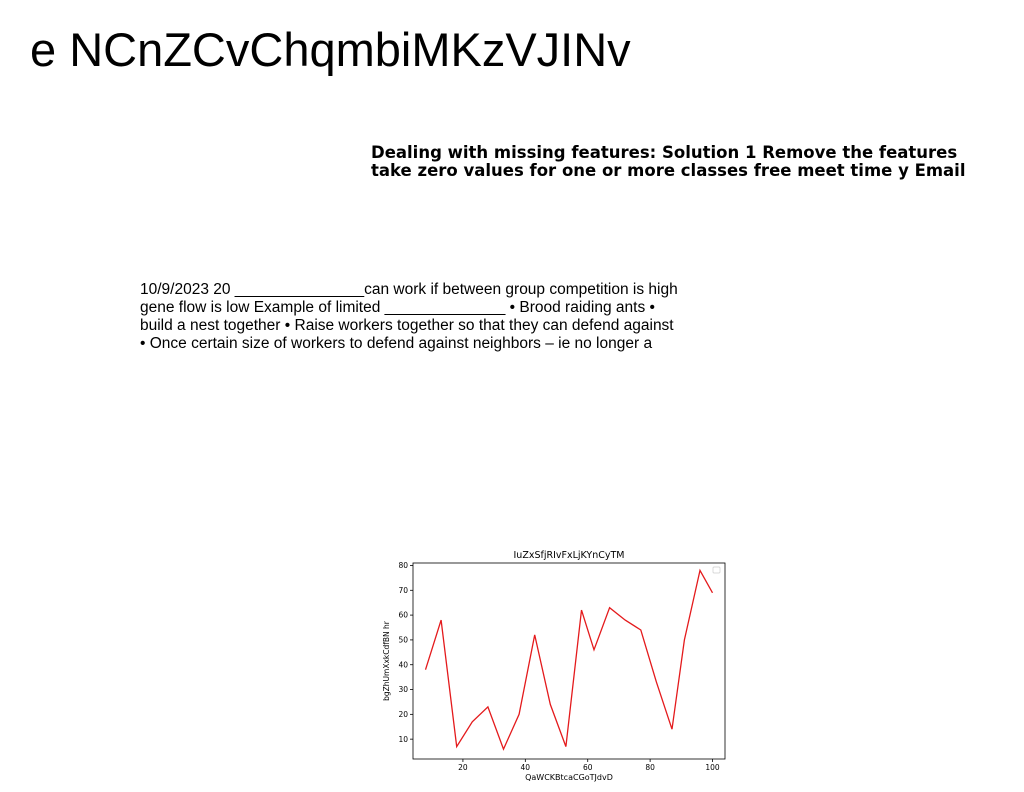 The image size is (1024, 792). What do you see at coordinates (403, 689) in the screenshot?
I see `y-tick-label: 30` at bounding box center [403, 689].